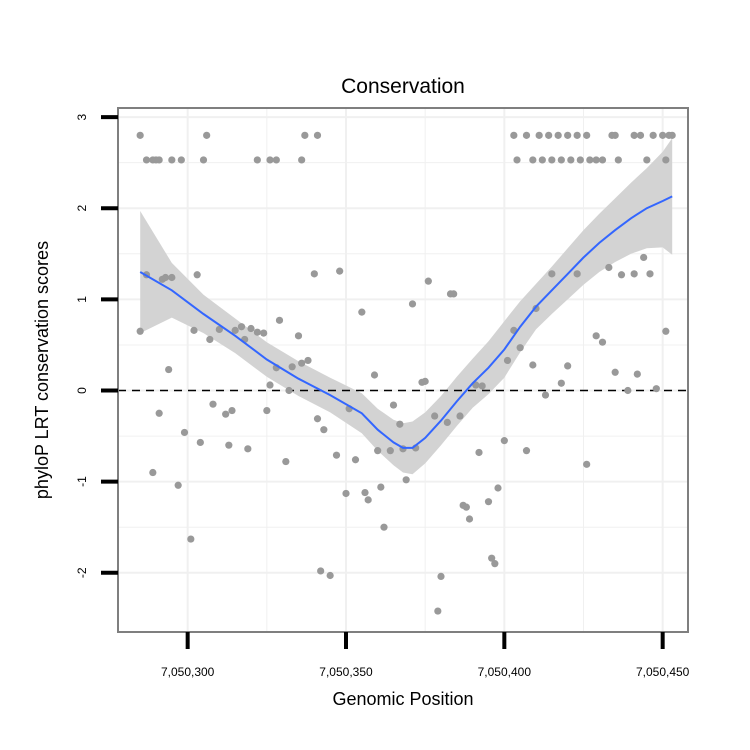 The image size is (750, 750). Describe the element at coordinates (346, 672) in the screenshot. I see `x-tick-label: 7,050,350` at that location.